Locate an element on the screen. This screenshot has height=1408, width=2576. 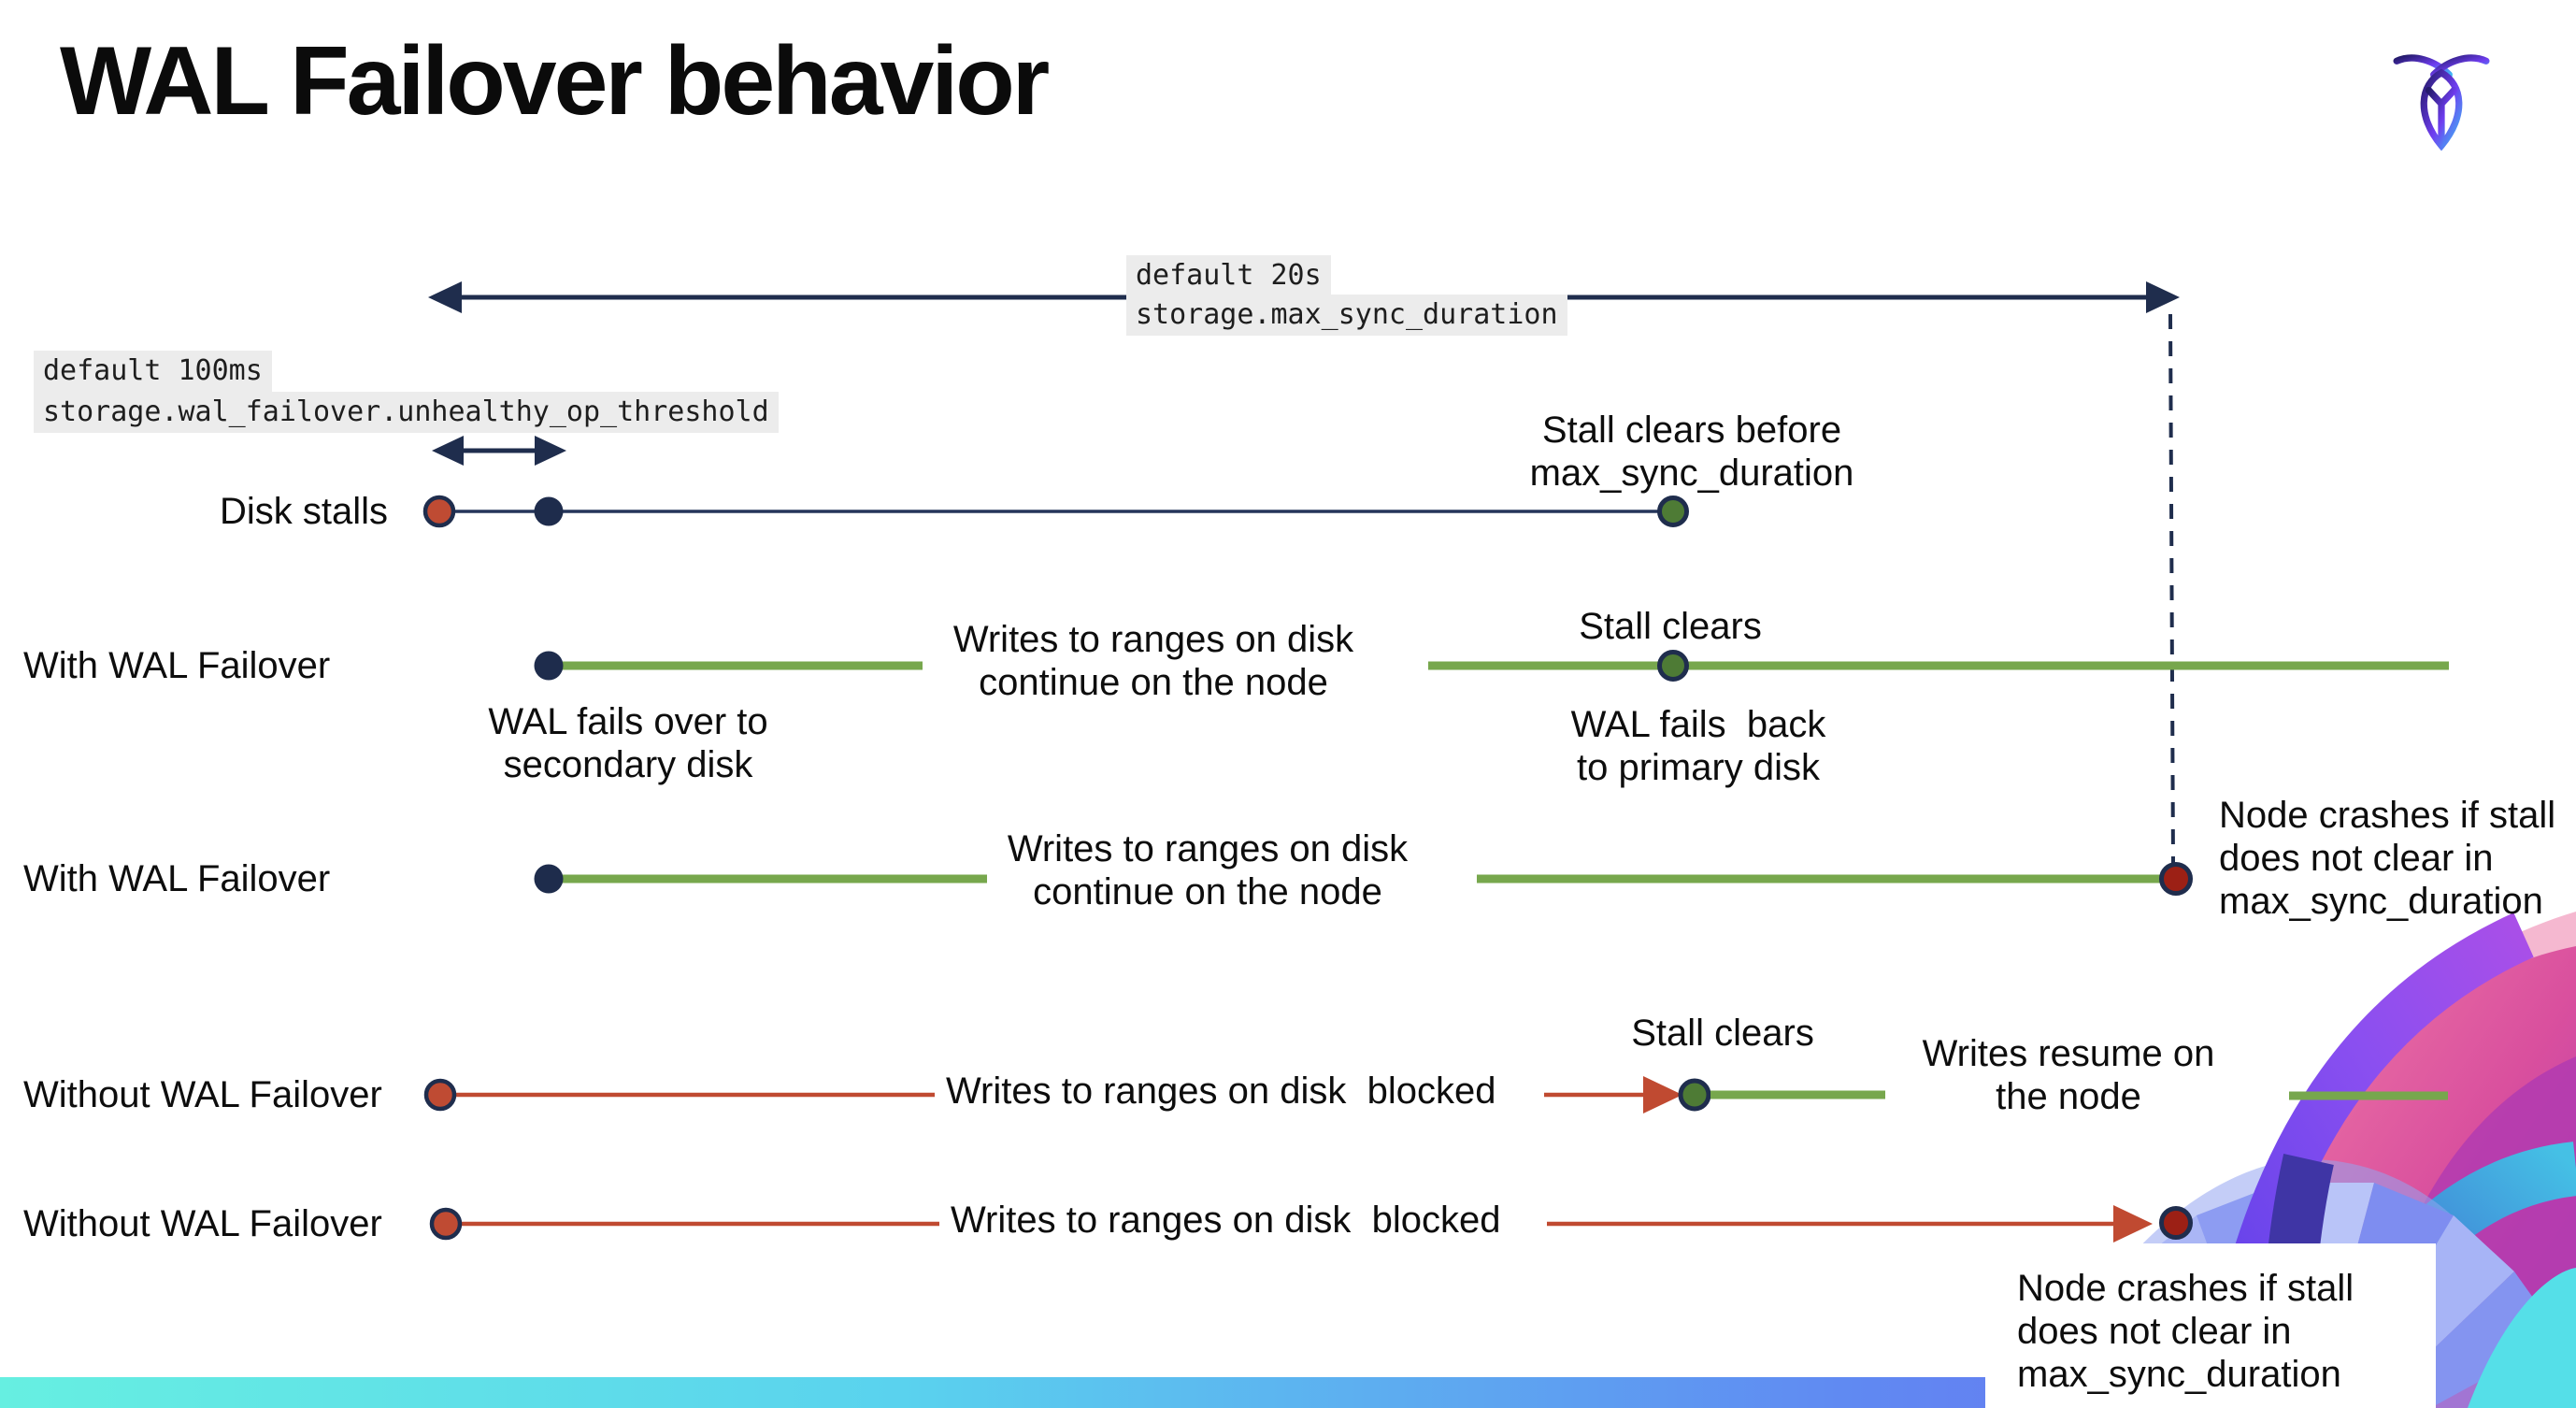
row-disk-stalls-line is located at coordinates (1055, 511).